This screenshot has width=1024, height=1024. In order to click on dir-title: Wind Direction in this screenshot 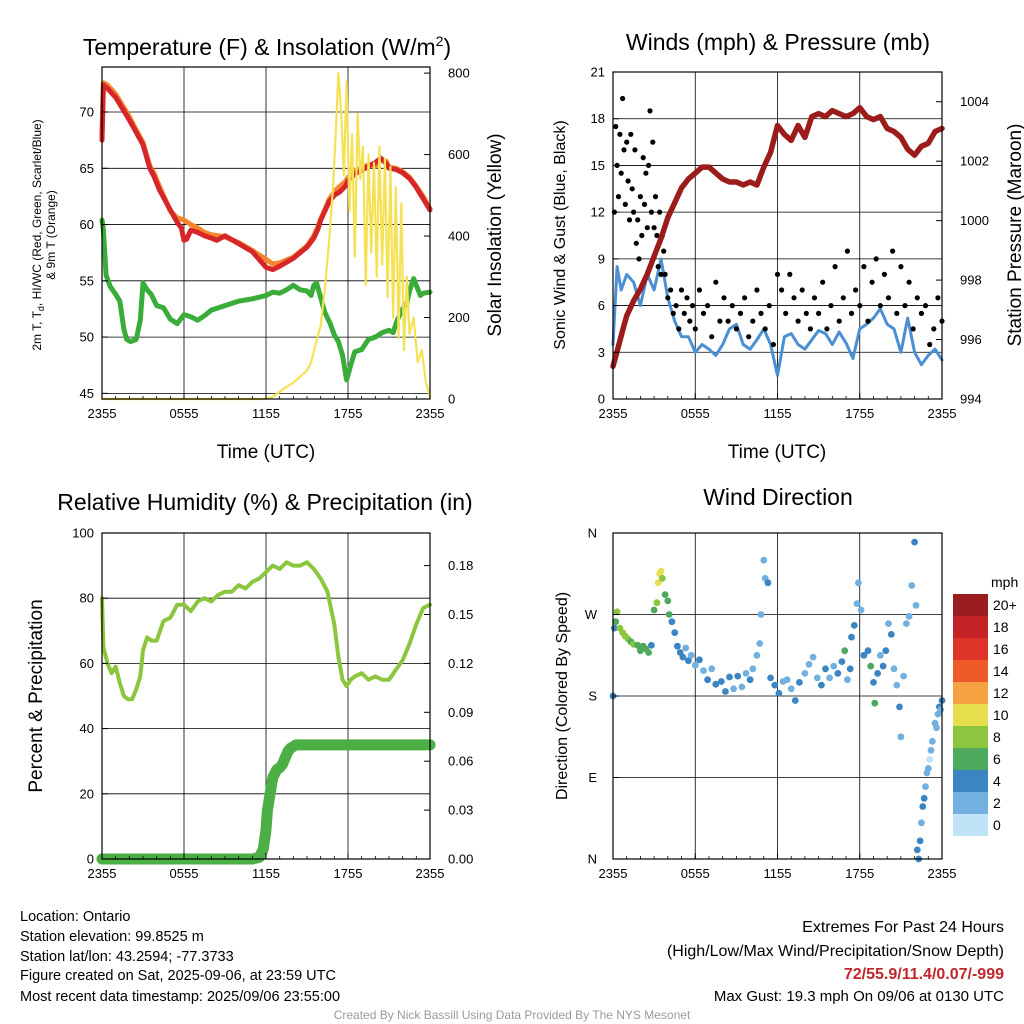, I will do `click(778, 497)`.